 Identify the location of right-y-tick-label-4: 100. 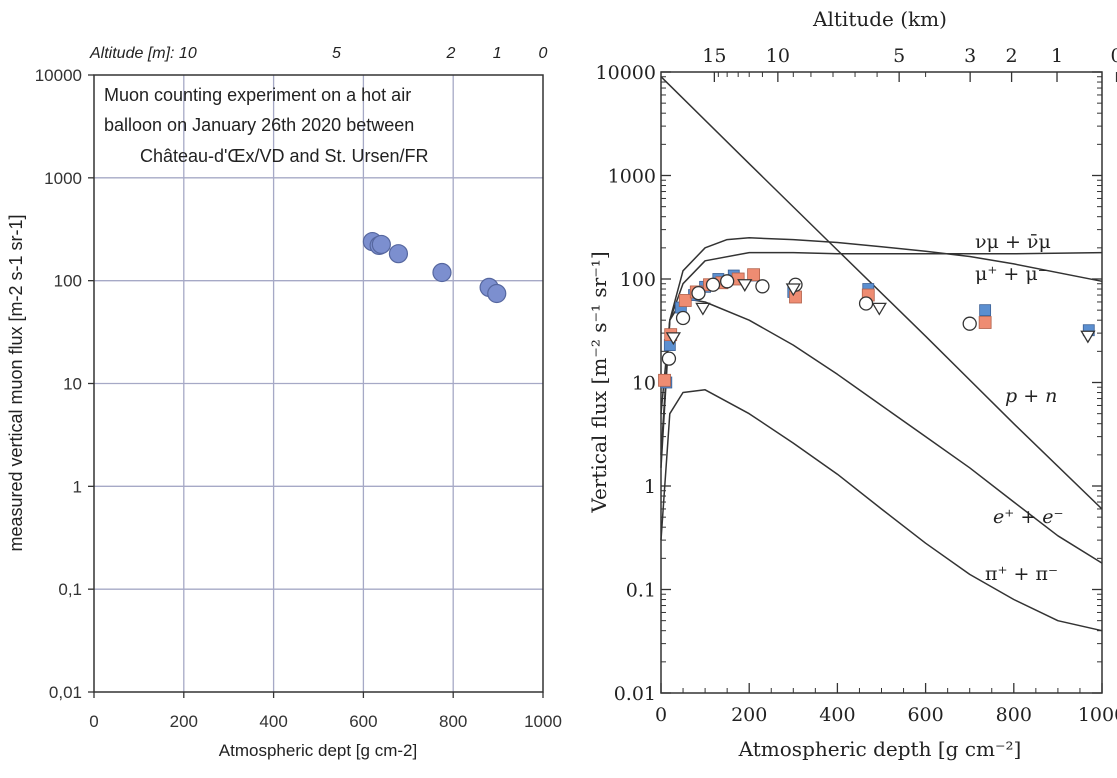
(638, 280).